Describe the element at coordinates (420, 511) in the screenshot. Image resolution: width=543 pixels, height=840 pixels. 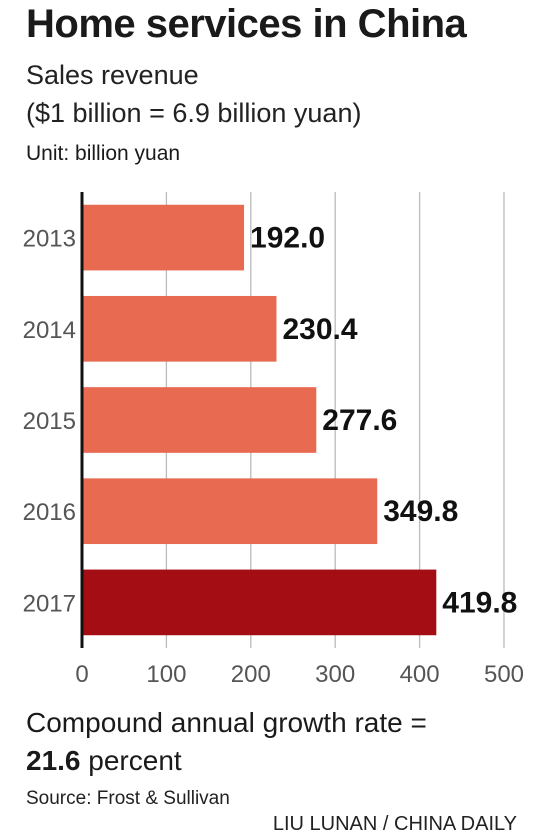
I see `value-label: 349.8` at that location.